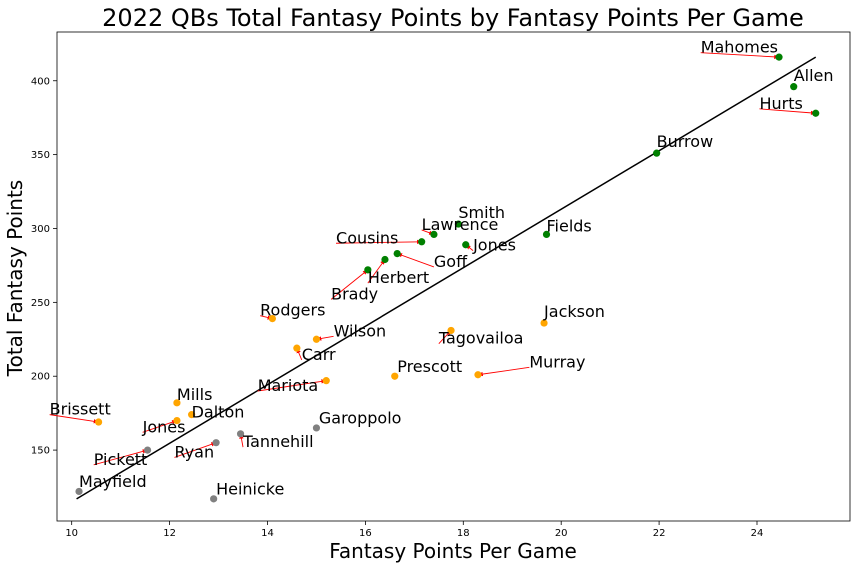  What do you see at coordinates (278, 441) in the screenshot?
I see `point-label: Tannehill` at bounding box center [278, 441].